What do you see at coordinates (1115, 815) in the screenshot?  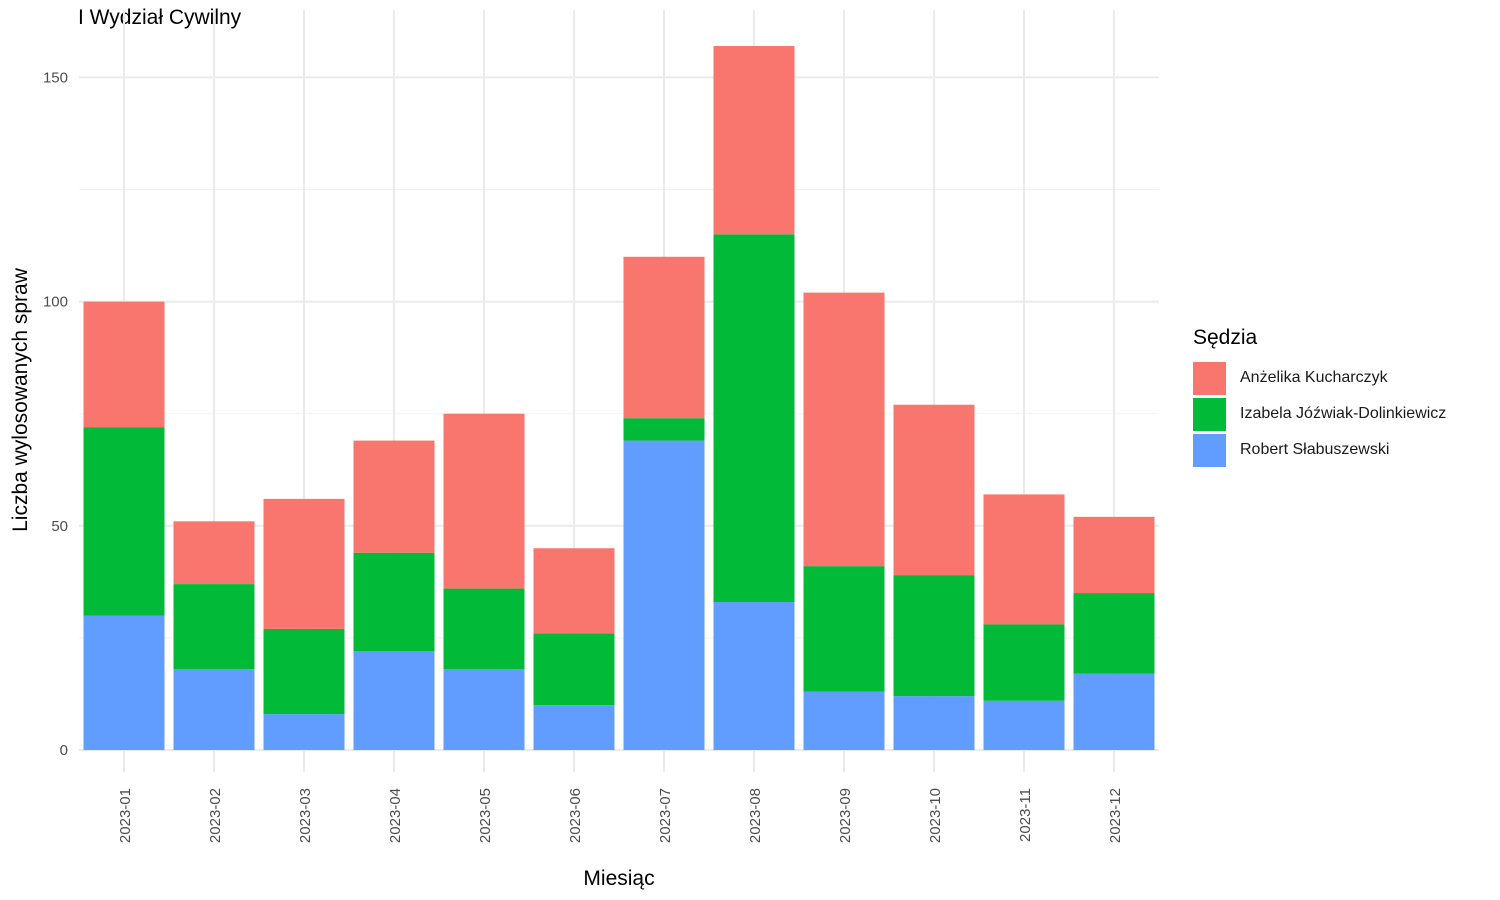 I see `x-tick-label: 2023-12` at bounding box center [1115, 815].